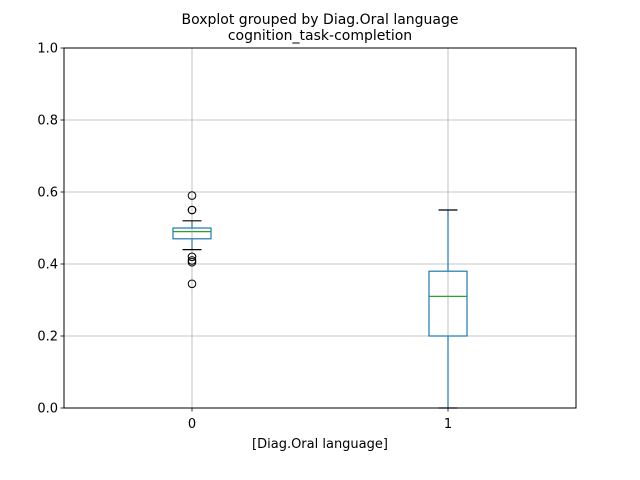 Image resolution: width=640 pixels, height=480 pixels. What do you see at coordinates (320, 20) in the screenshot?
I see `chart-suptitle: Boxplot grouped by Diag.Oral language` at bounding box center [320, 20].